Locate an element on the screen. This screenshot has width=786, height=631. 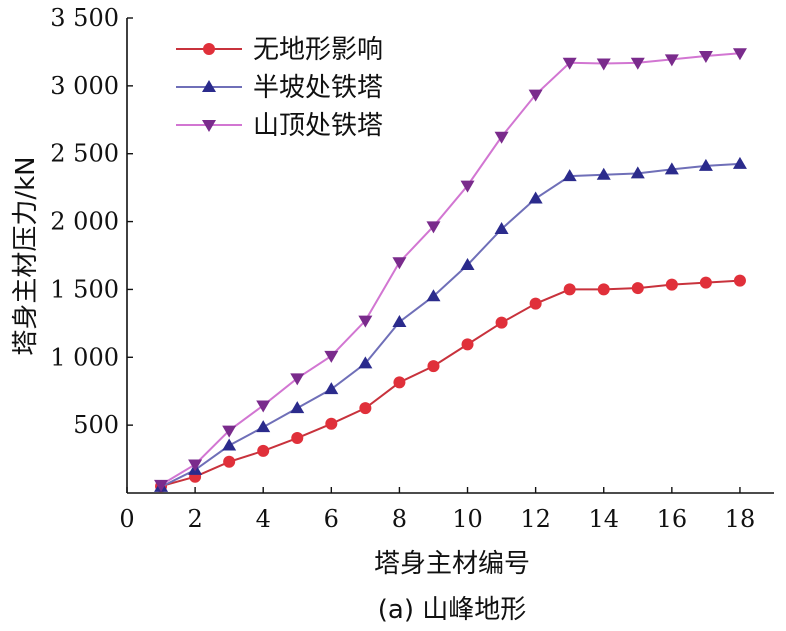
y-tick-label: 1 000 is located at coordinates (84, 357).